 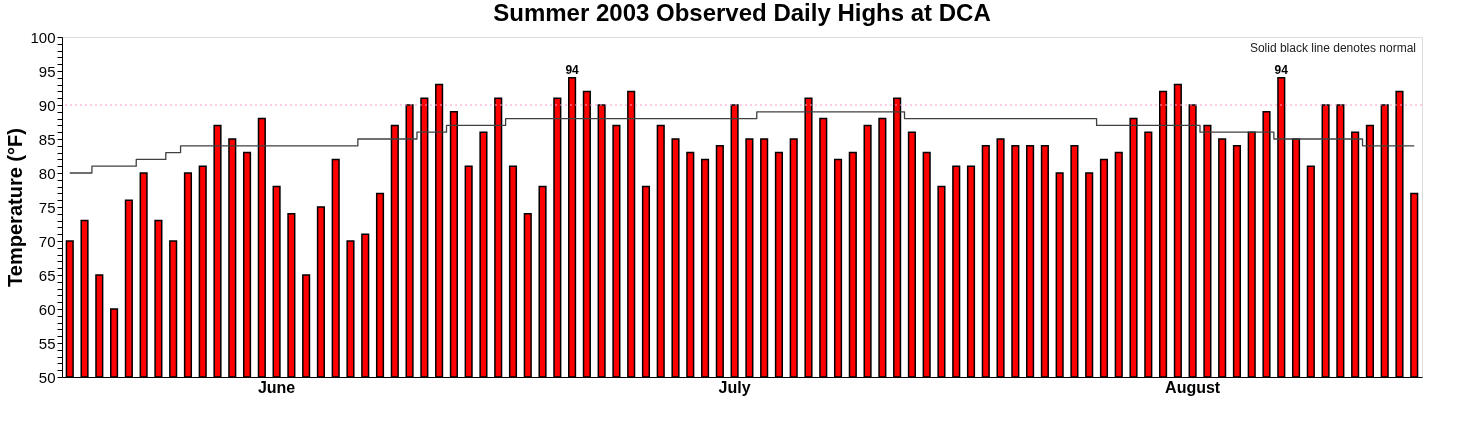 What do you see at coordinates (47, 173) in the screenshot?
I see `y-tick-label: 80` at bounding box center [47, 173].